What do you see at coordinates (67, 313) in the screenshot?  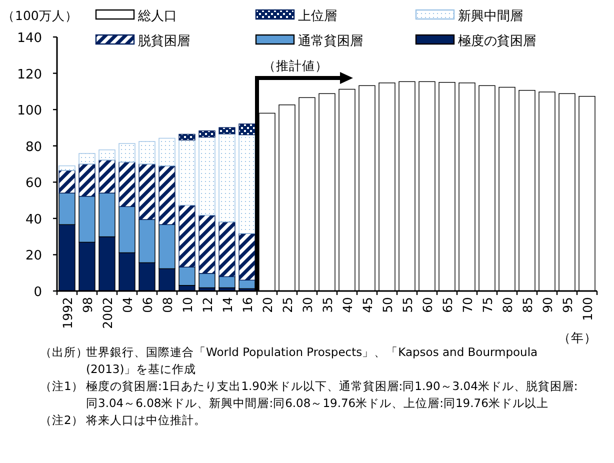 I see `x-tick-label: 1992` at bounding box center [67, 313].